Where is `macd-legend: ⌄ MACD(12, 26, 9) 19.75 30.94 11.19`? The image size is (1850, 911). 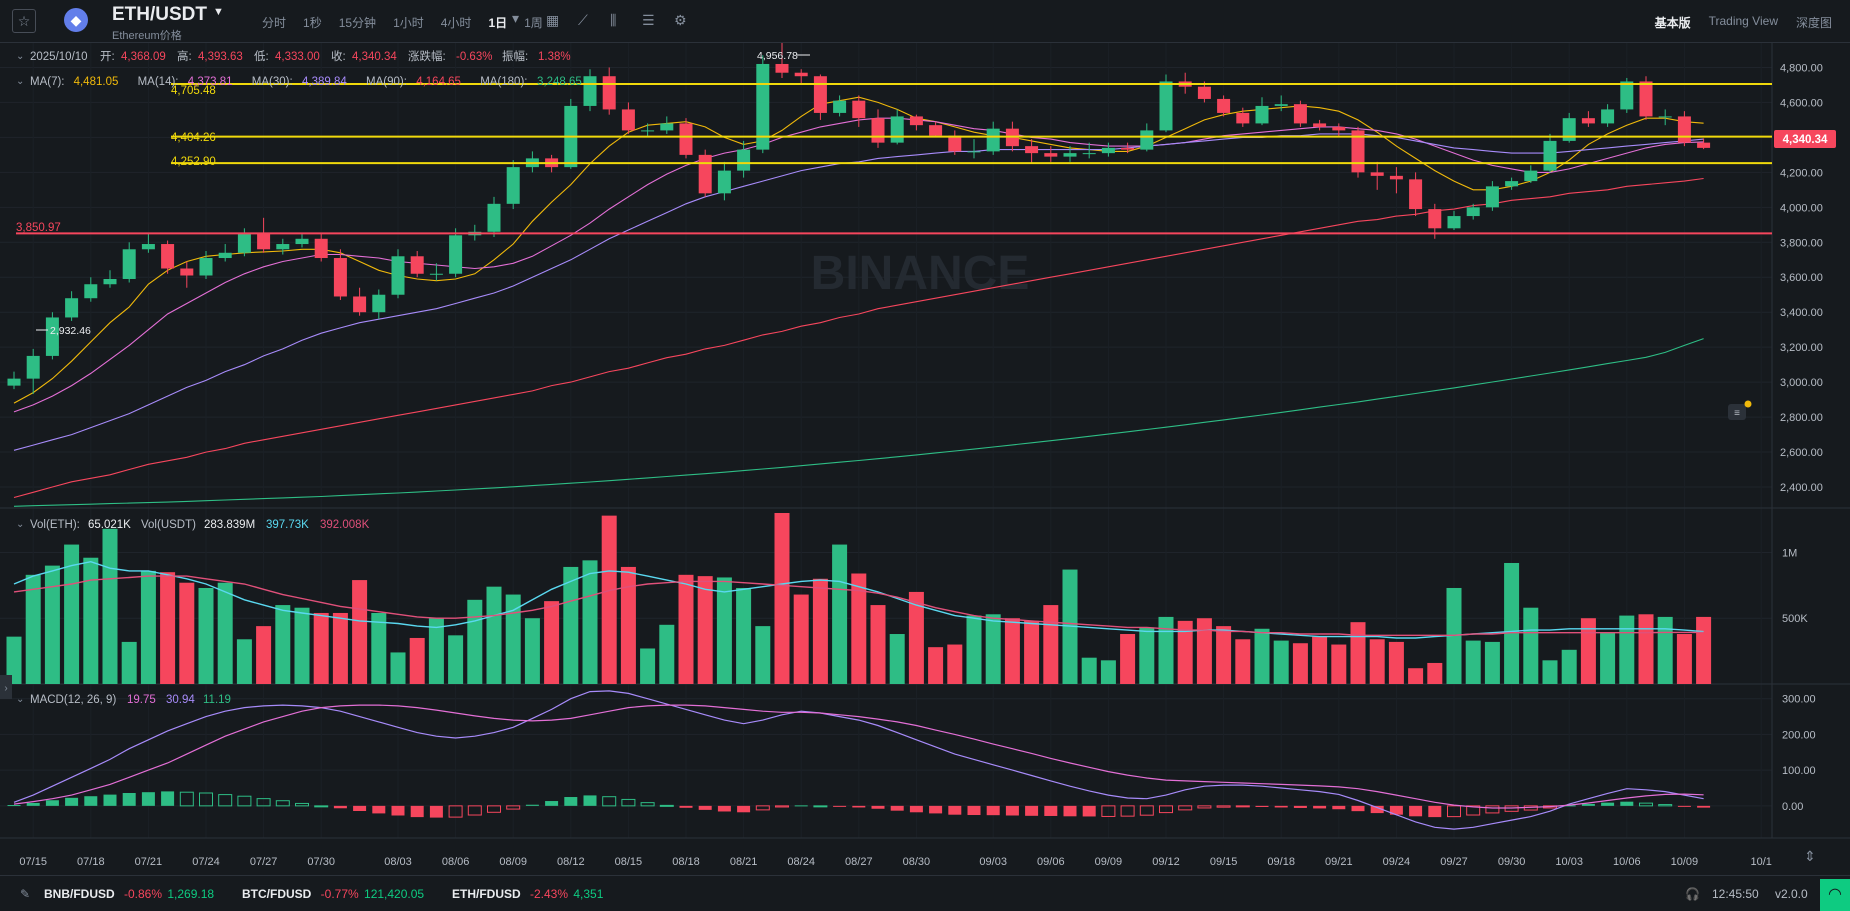 macd-legend: ⌄ MACD(12, 26, 9) 19.75 30.94 11.19 is located at coordinates (123, 700).